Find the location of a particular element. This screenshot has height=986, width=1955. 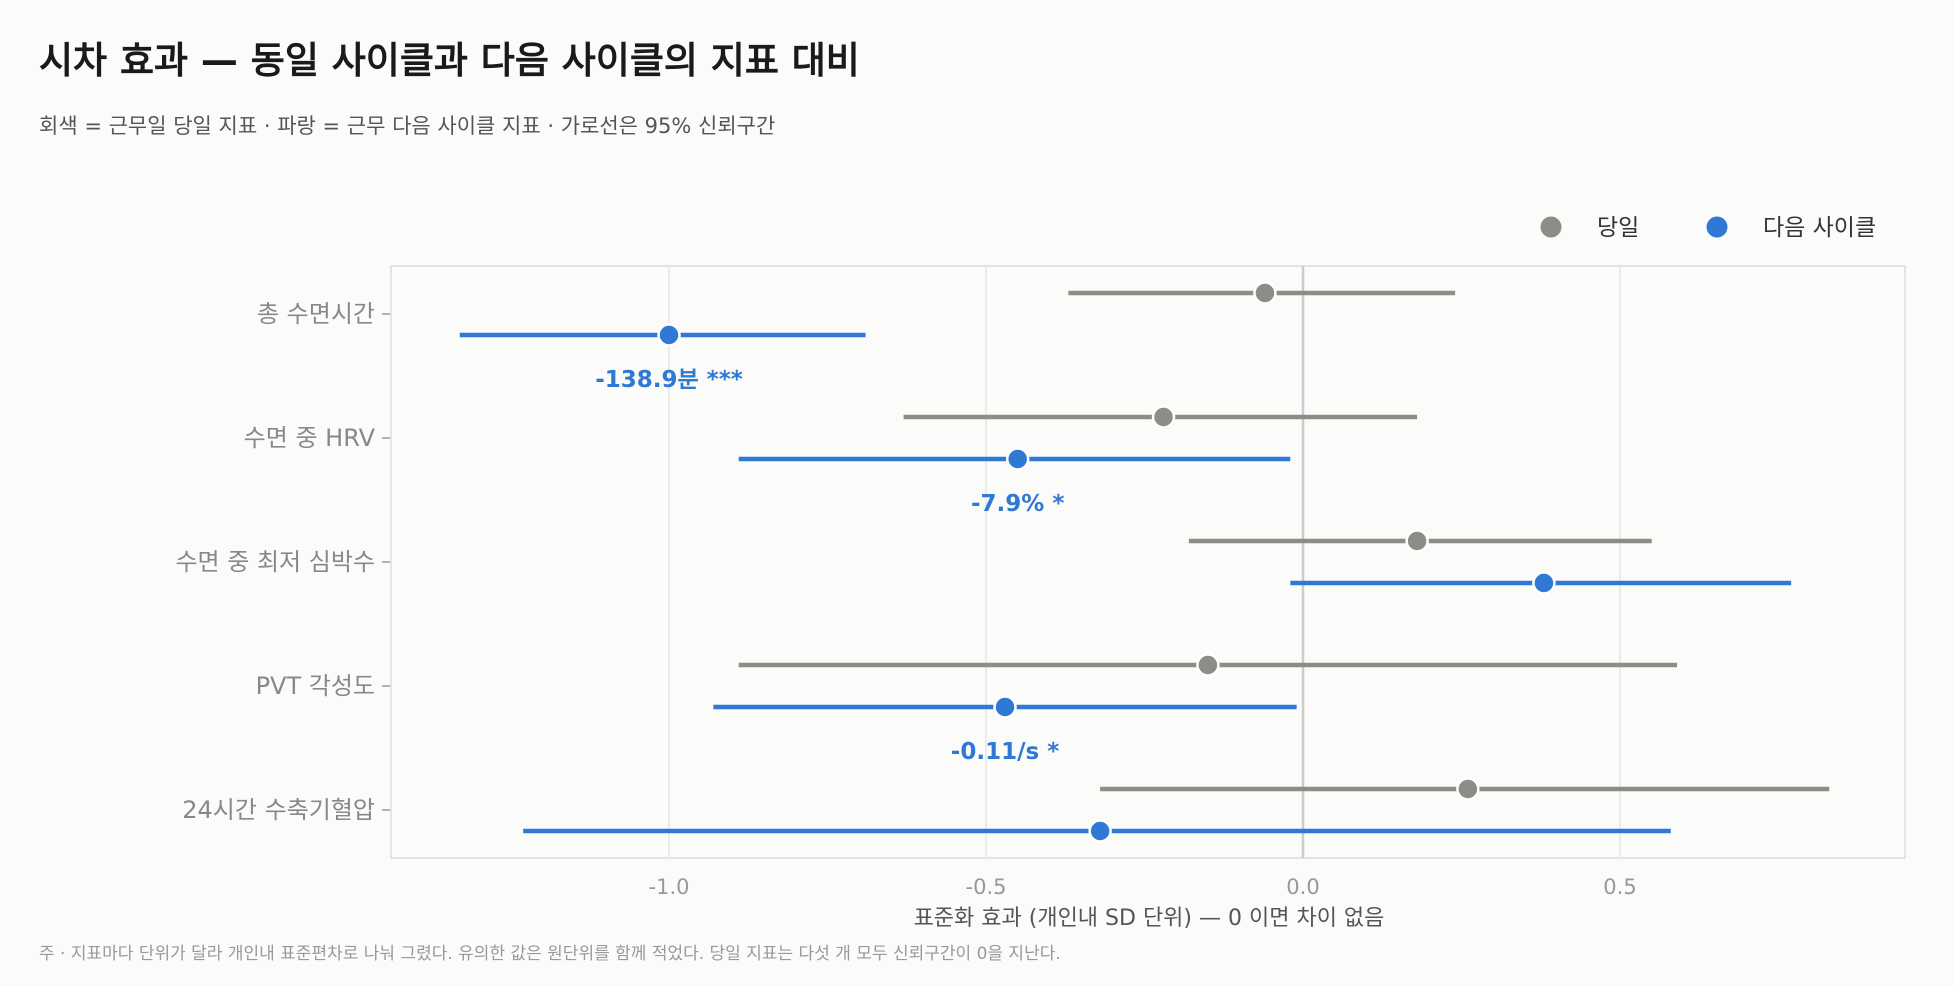

y-tick-label: 수면 중 최저 심박수 is located at coordinates (275, 562).